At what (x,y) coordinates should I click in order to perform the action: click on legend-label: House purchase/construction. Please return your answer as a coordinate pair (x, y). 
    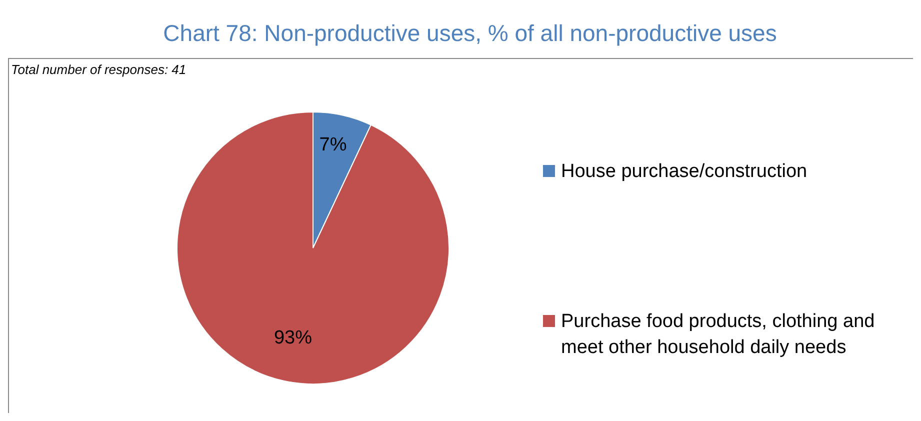
    Looking at the image, I should click on (684, 171).